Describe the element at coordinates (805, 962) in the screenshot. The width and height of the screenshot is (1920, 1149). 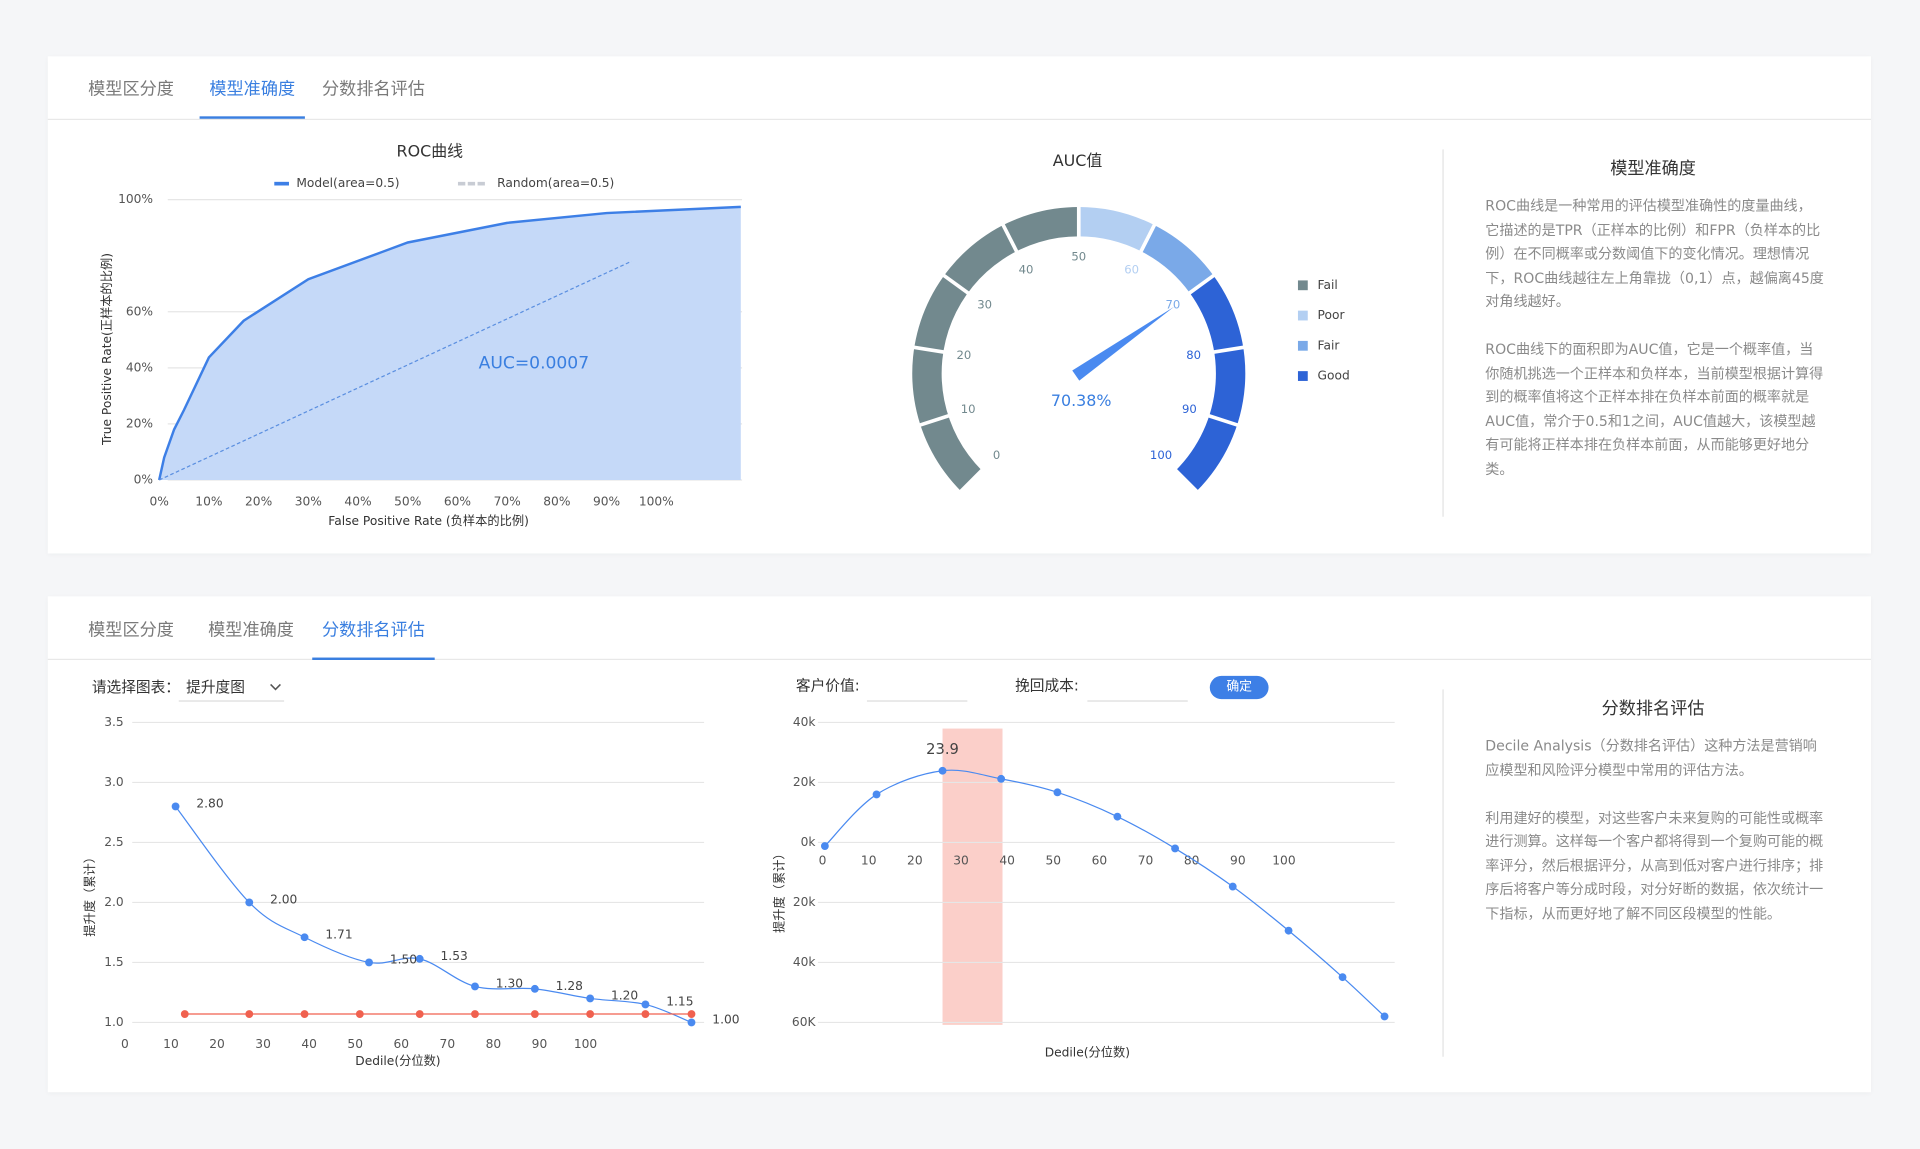
I see `y-tick-label: 40k` at that location.